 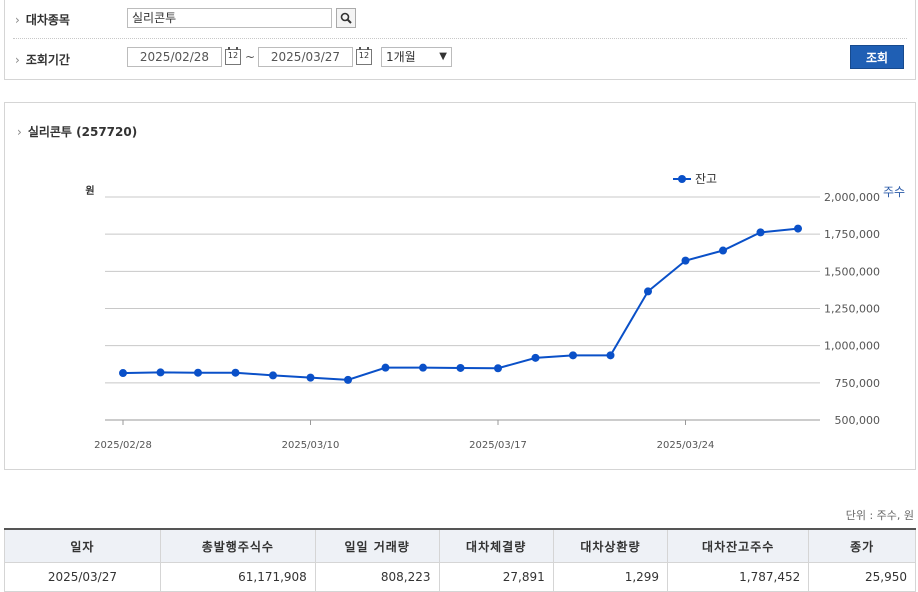 I want to click on y-tick-label: 750,000, so click(x=858, y=383).